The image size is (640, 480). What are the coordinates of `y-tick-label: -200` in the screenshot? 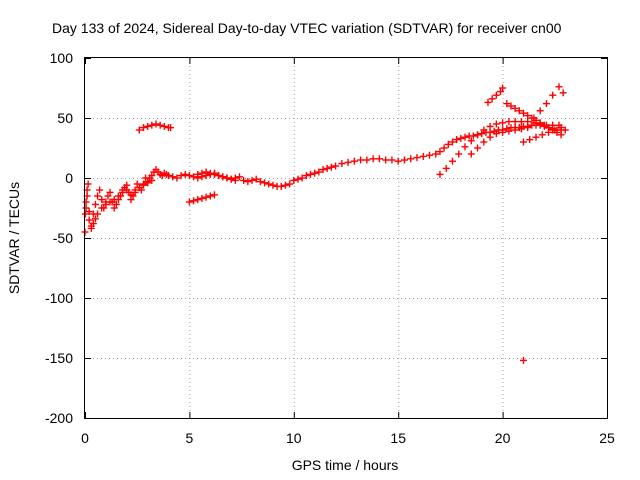 It's located at (59, 418).